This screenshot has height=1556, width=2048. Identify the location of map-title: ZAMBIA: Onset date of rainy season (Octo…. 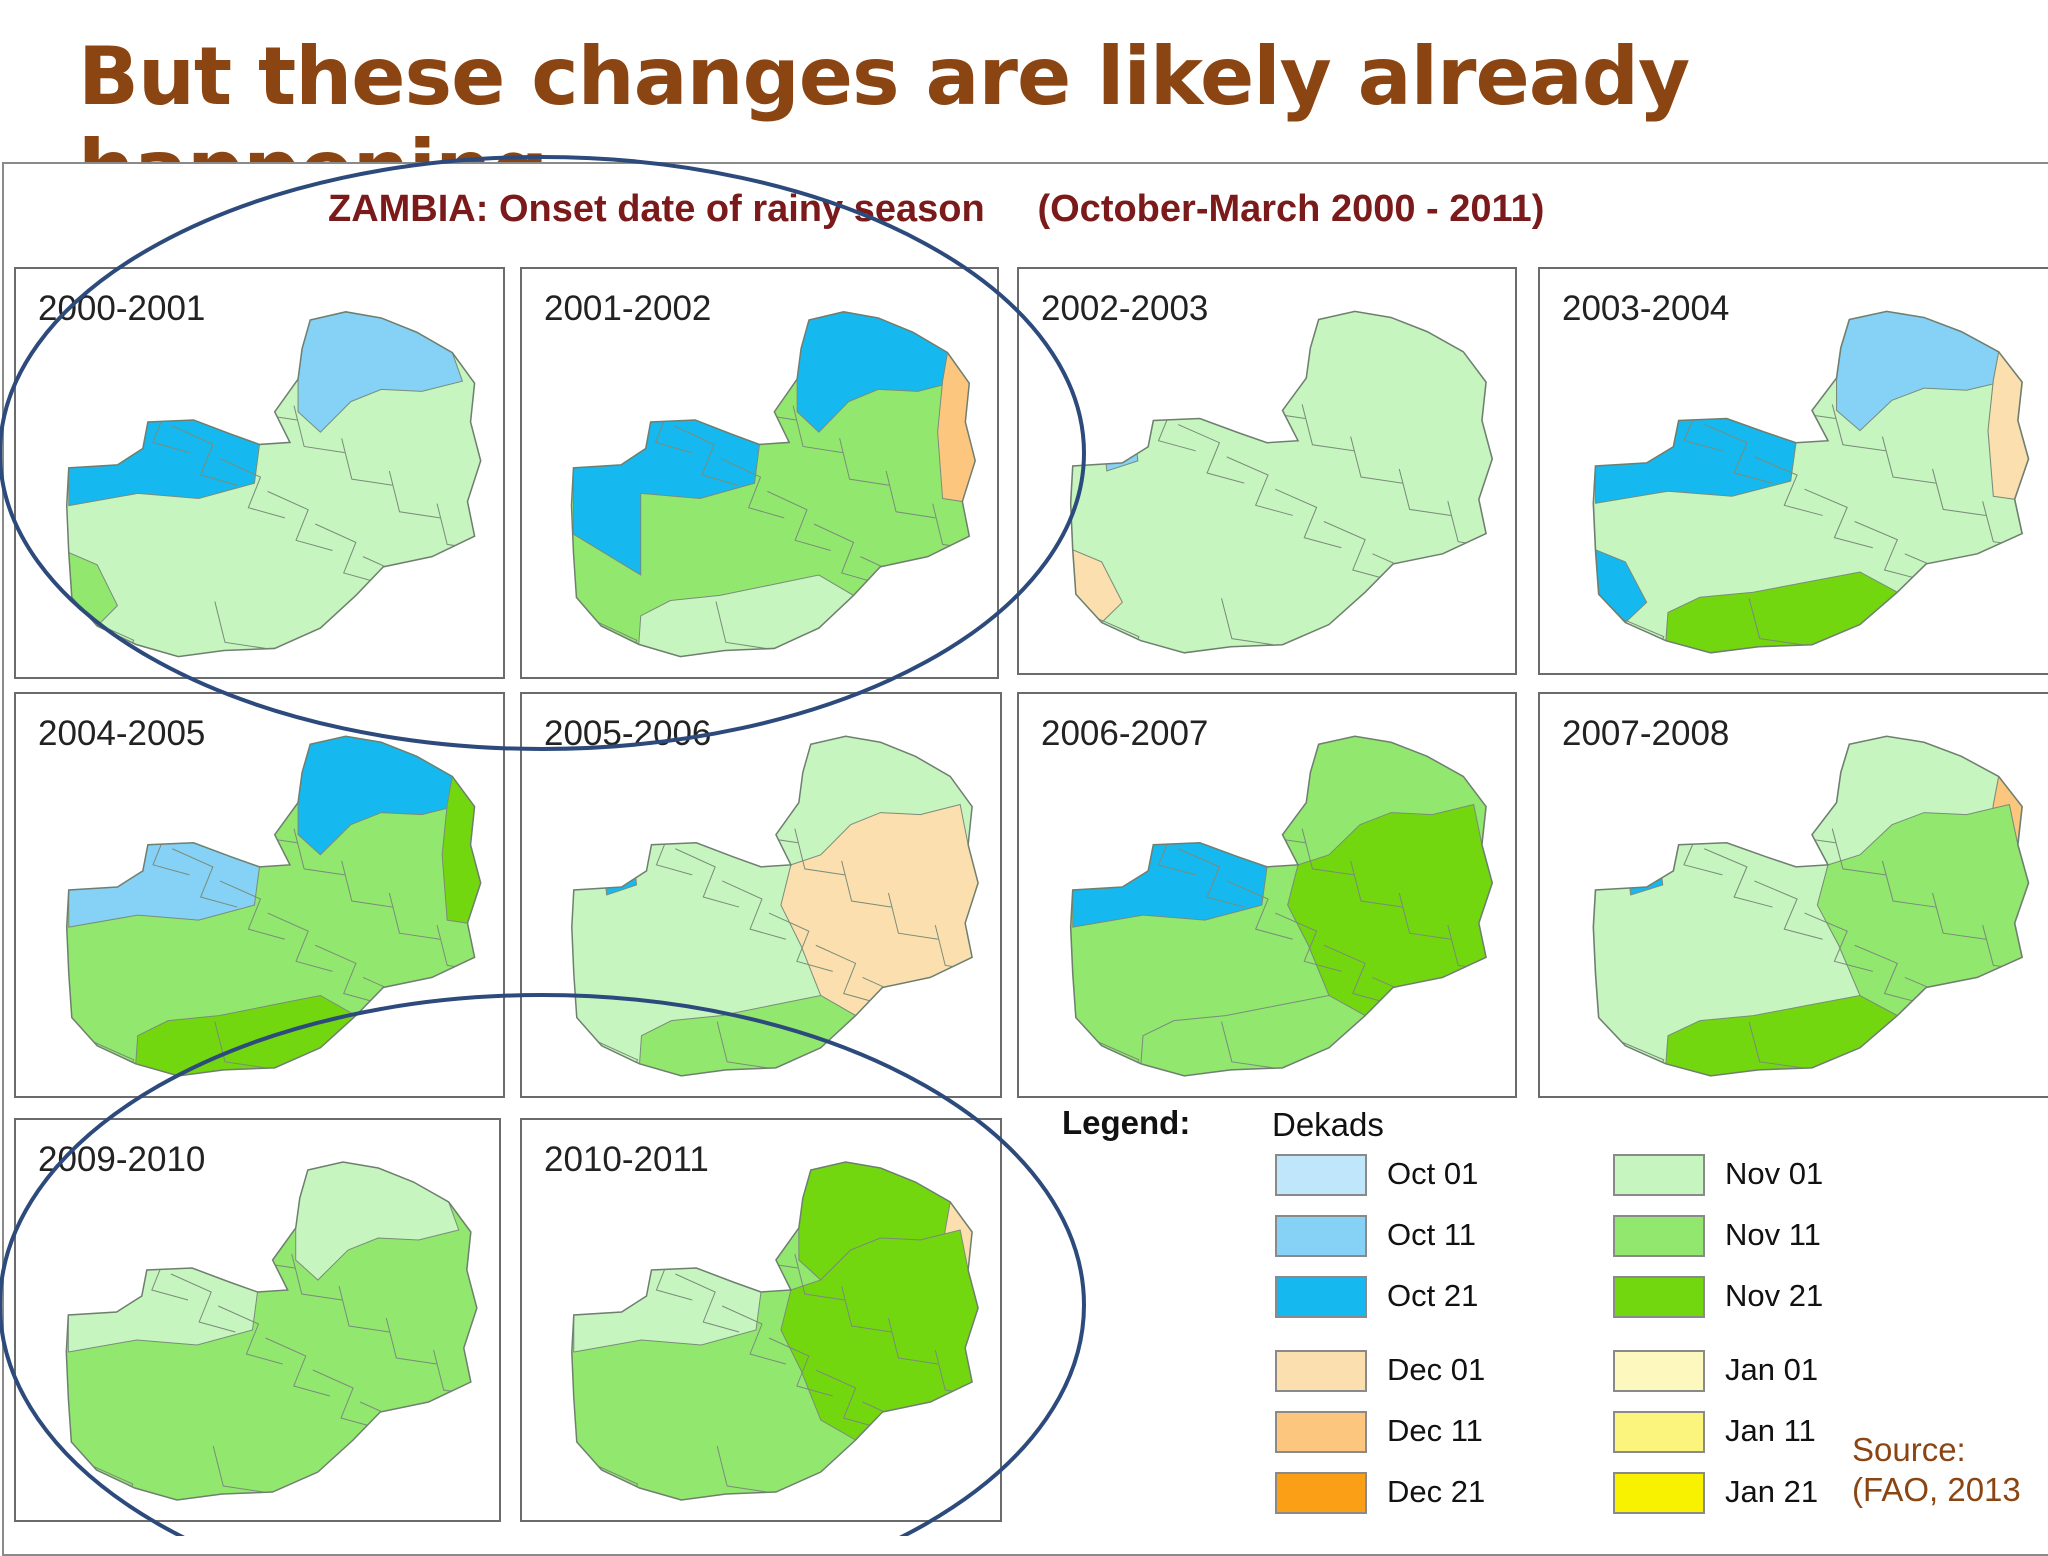
(1024, 209).